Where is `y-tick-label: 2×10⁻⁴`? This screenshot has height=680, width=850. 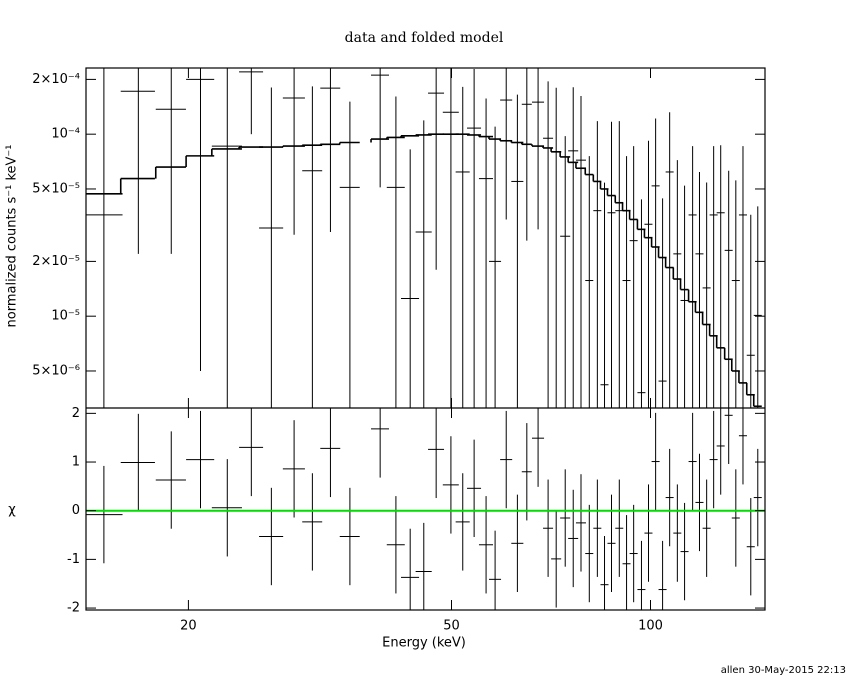
y-tick-label: 2×10⁻⁴ is located at coordinates (56, 79).